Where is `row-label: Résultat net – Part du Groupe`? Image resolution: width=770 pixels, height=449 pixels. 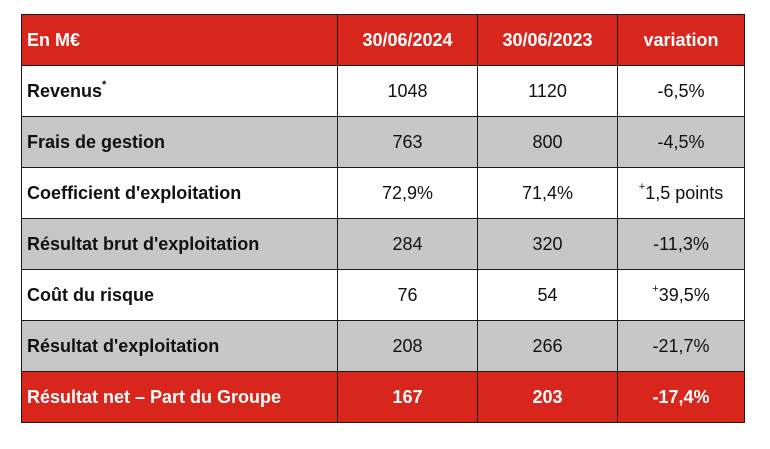 row-label: Résultat net – Part du Groupe is located at coordinates (179, 397).